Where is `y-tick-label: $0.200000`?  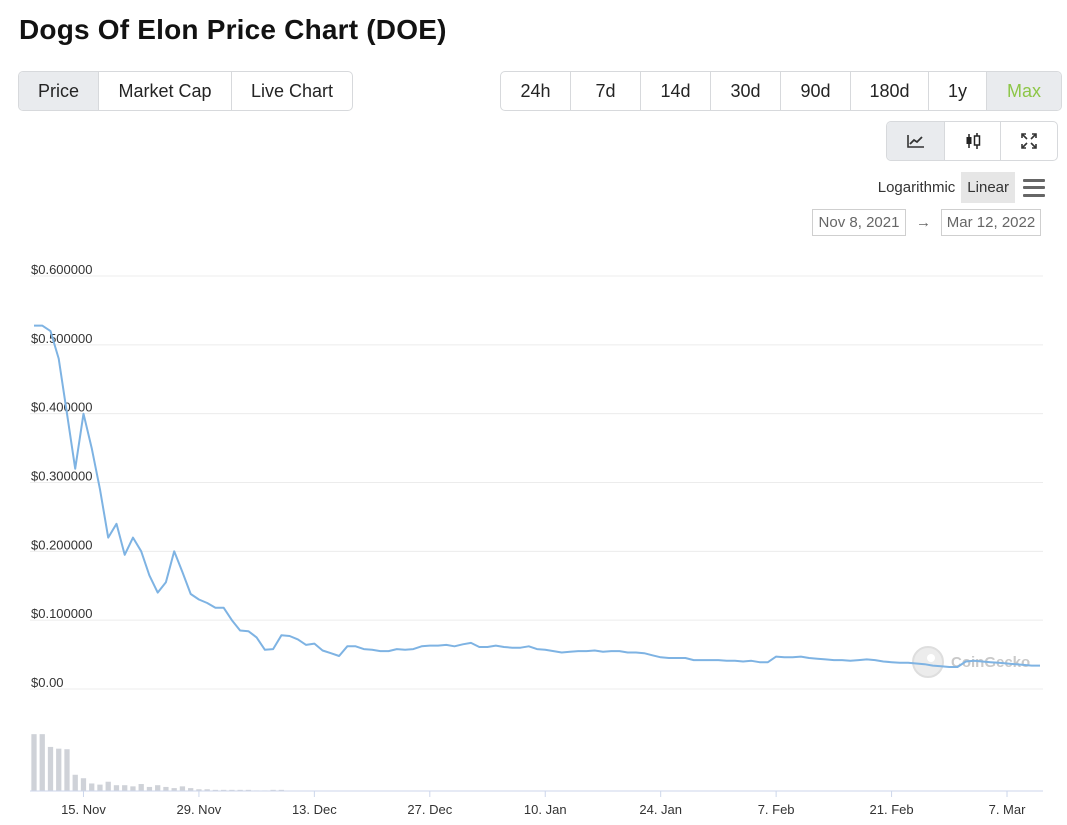
y-tick-label: $0.200000 is located at coordinates (61, 544).